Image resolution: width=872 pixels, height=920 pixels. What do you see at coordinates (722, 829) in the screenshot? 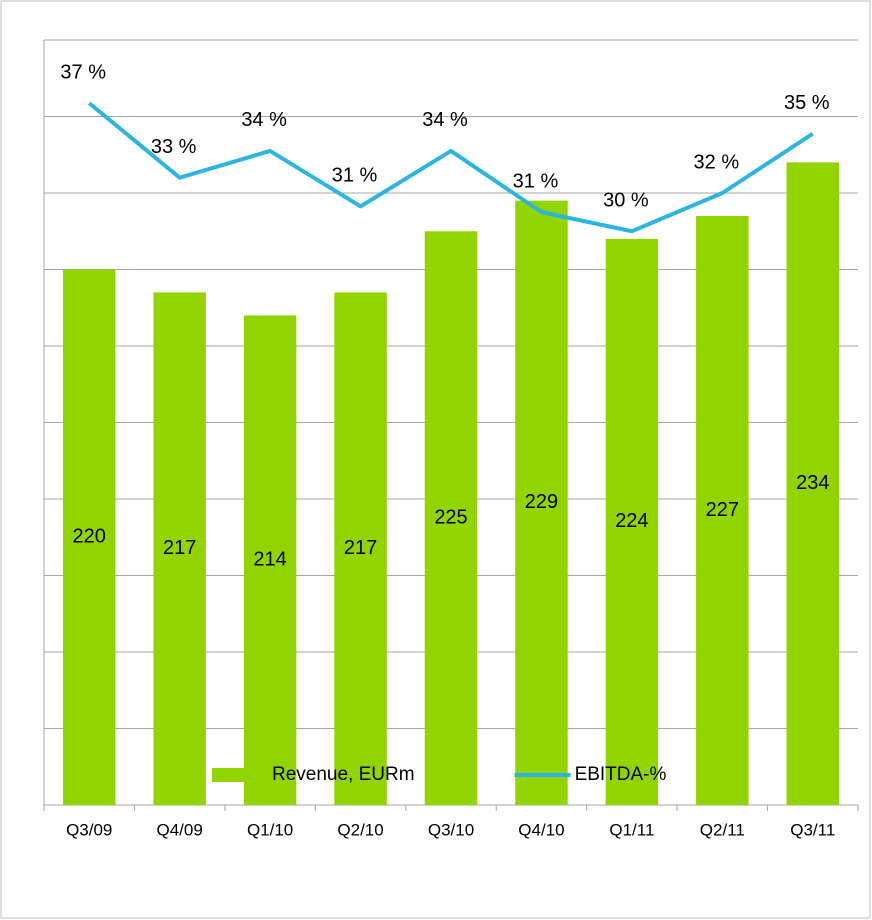
I see `x-tick-label: Q2/11` at bounding box center [722, 829].